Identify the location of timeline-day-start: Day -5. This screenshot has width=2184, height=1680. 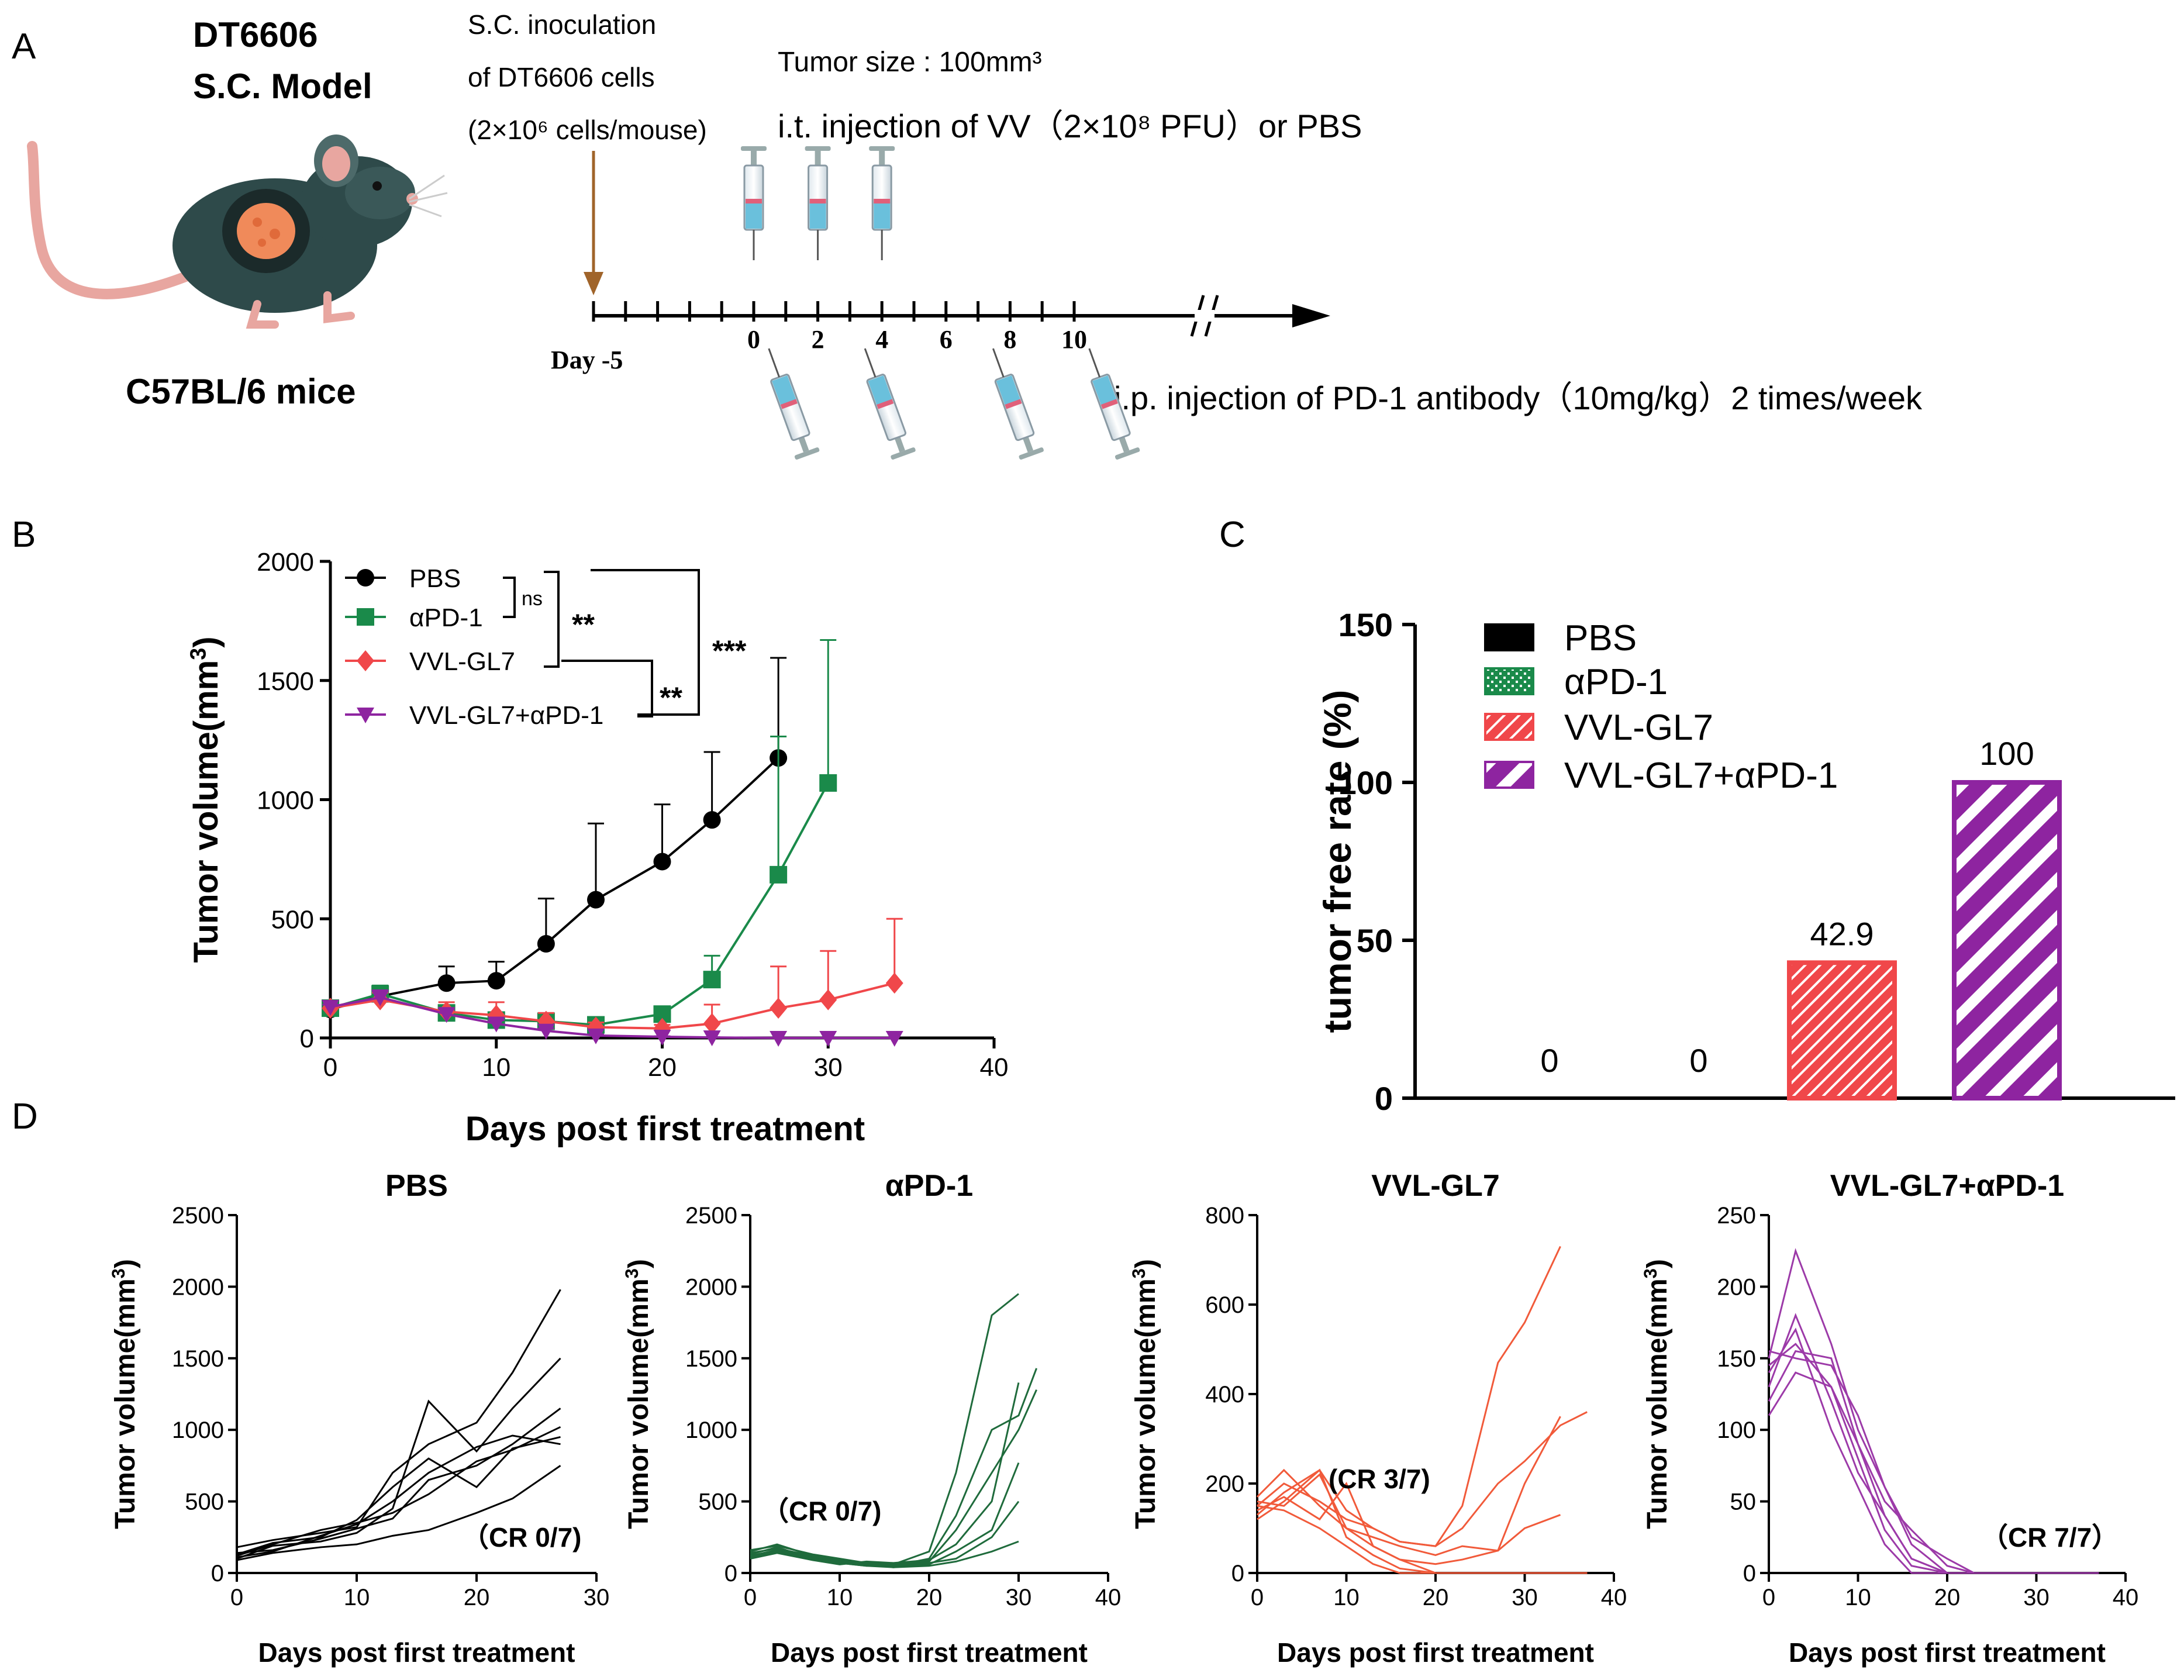
(587, 360).